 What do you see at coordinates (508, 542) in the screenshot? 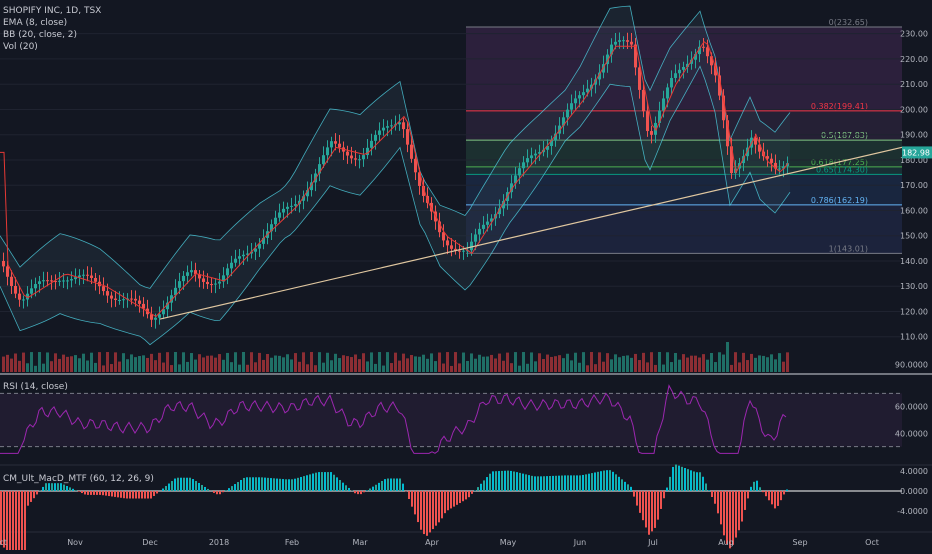
I see `x-tick: May` at bounding box center [508, 542].